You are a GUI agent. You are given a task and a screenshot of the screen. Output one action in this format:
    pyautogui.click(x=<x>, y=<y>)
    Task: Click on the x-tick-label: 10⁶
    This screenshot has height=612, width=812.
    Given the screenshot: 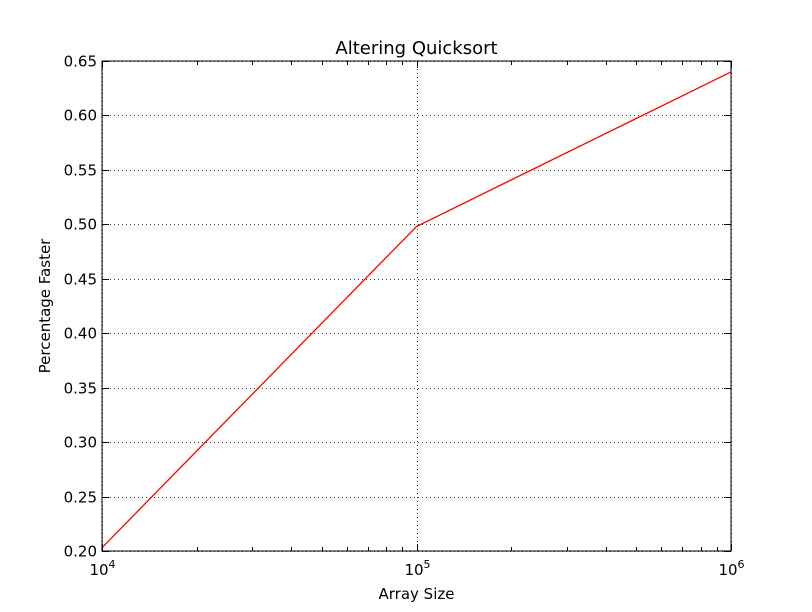 What is the action you would take?
    pyautogui.click(x=731, y=568)
    